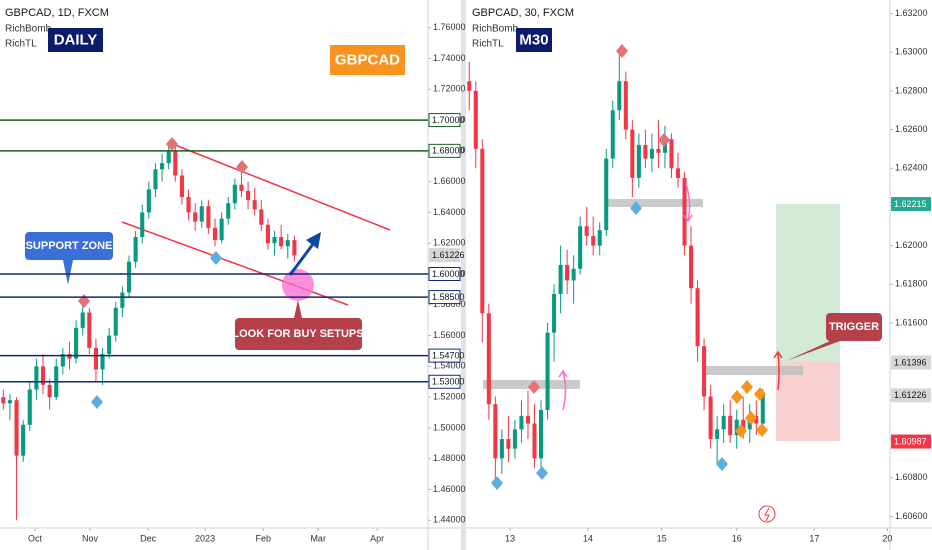  I want to click on y-tick-label: 1.62000, so click(911, 245).